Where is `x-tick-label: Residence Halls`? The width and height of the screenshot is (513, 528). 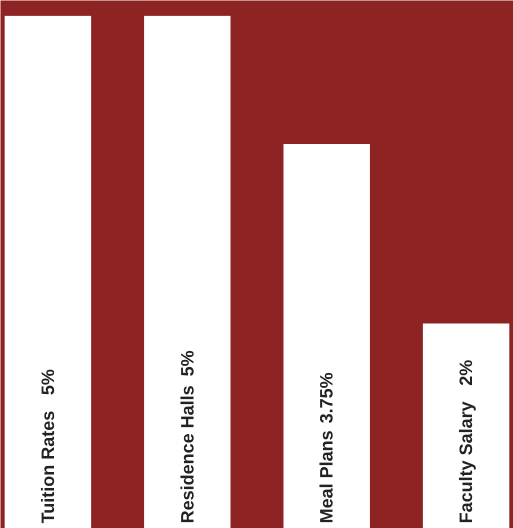 x-tick-label: Residence Halls is located at coordinates (187, 454).